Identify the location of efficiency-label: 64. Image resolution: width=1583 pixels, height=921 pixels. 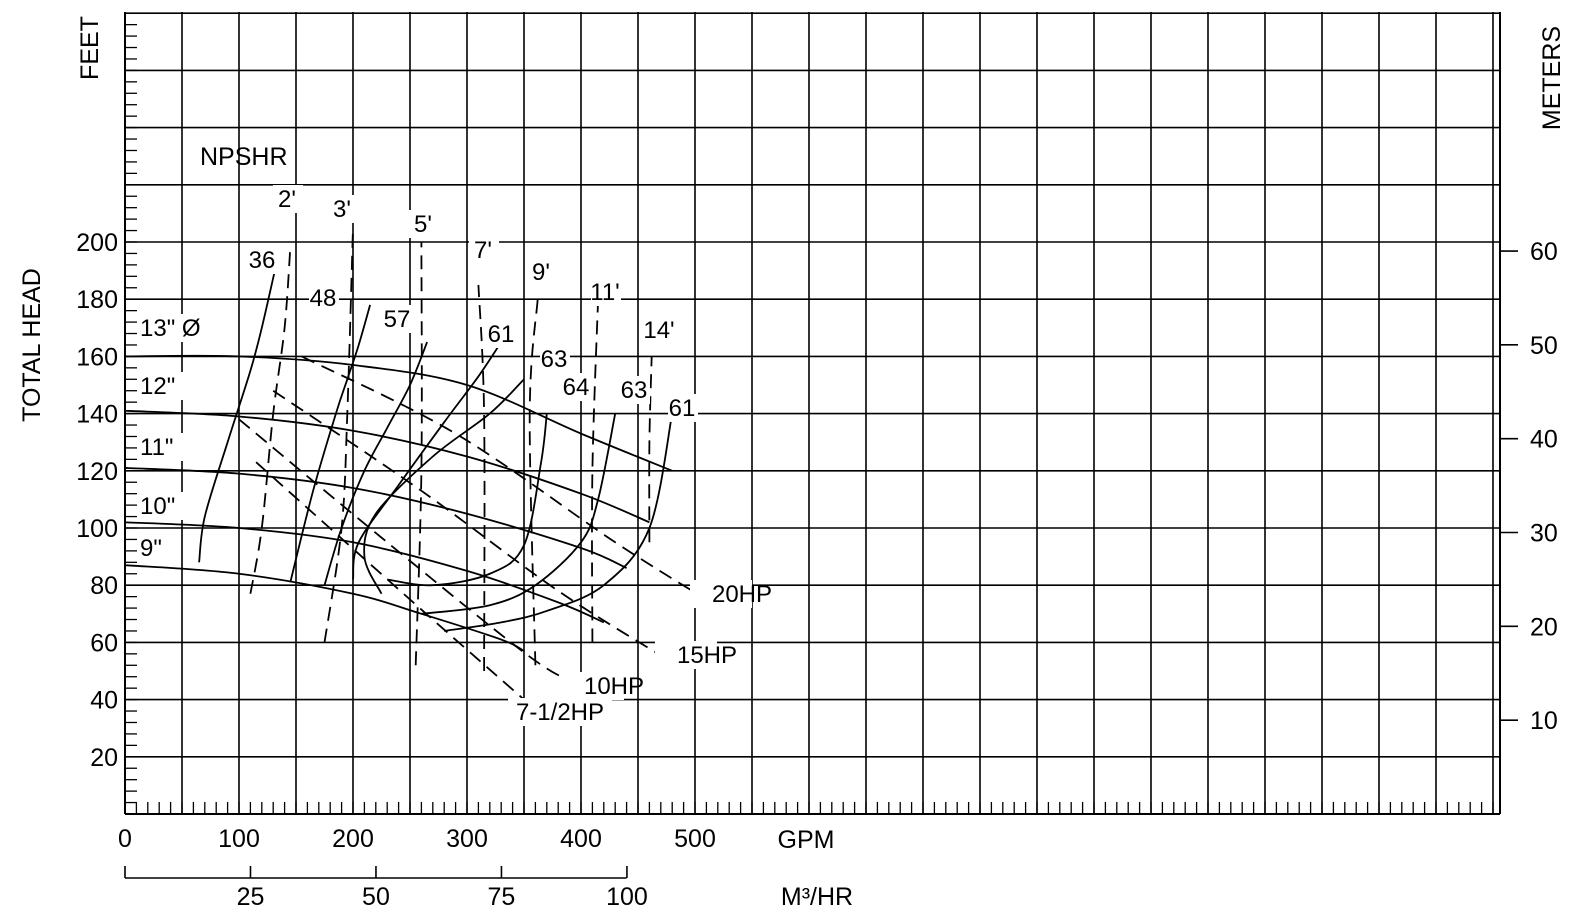
(576, 387).